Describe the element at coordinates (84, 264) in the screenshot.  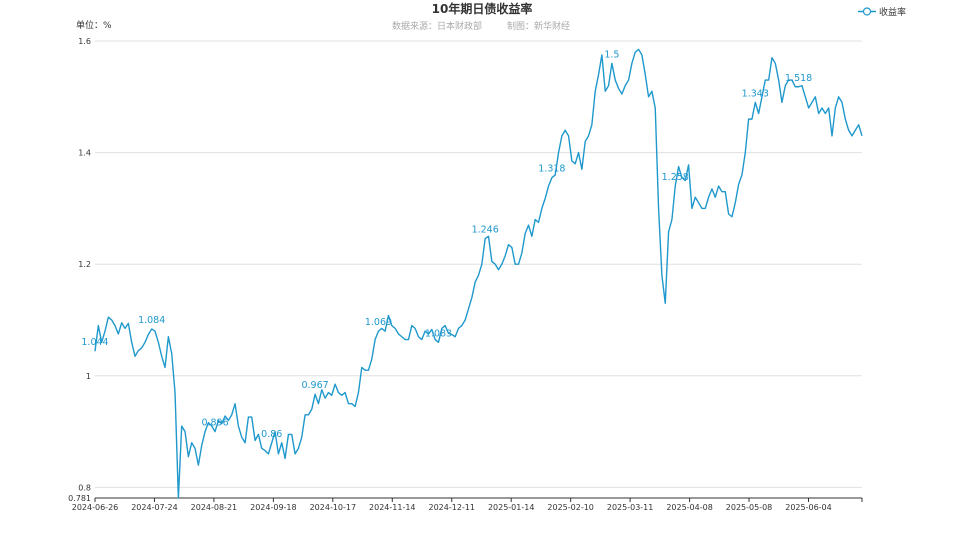
I see `y-tick-label: 1.2` at that location.